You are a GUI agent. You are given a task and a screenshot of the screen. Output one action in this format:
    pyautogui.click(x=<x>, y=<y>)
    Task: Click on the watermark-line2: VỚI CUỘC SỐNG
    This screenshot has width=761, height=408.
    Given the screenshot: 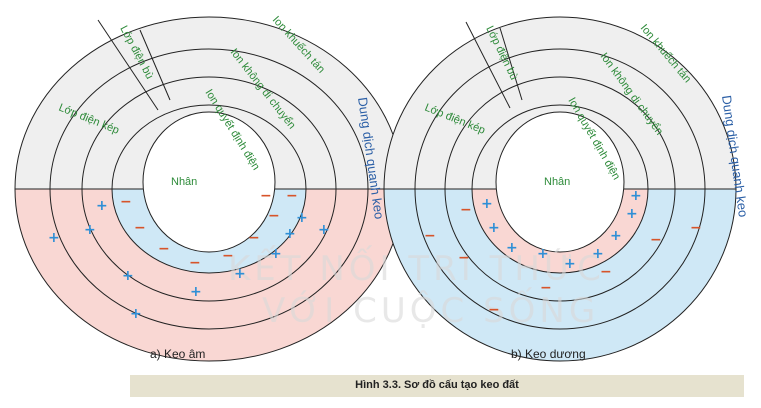 What is the action you would take?
    pyautogui.click(x=430, y=308)
    